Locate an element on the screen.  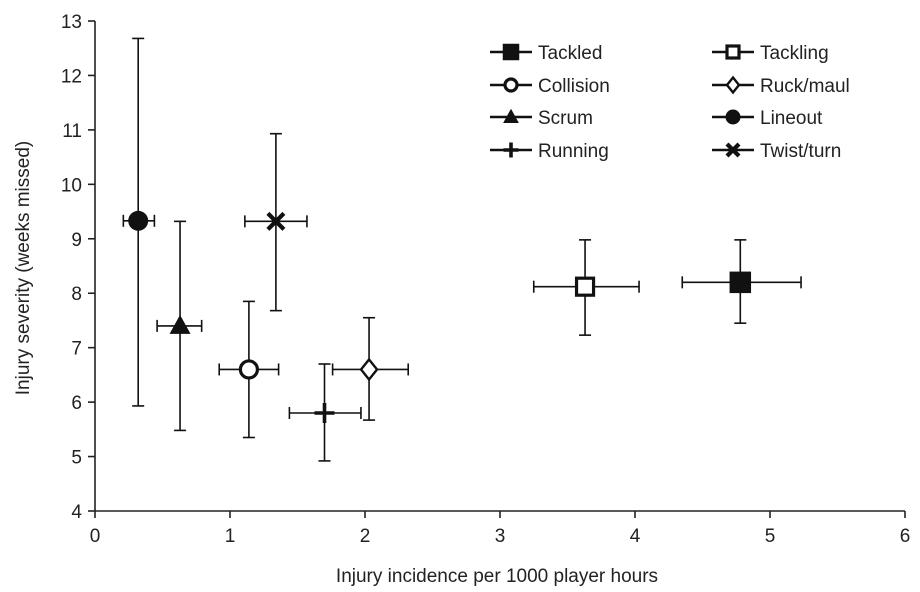
legend-item-collision: Collision is located at coordinates (550, 86).